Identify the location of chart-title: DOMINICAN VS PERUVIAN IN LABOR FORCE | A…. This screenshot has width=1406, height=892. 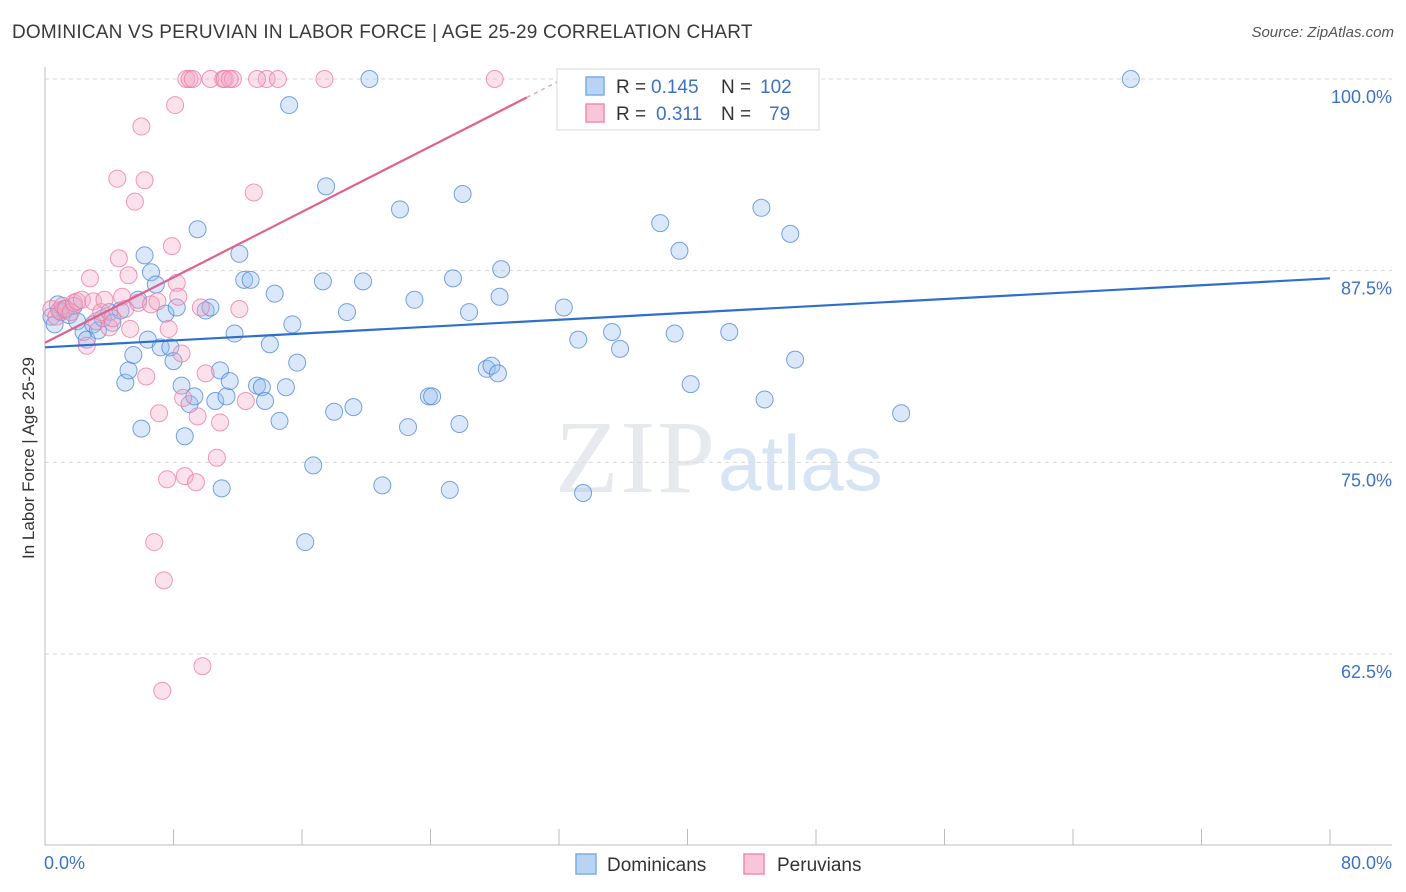
(382, 32).